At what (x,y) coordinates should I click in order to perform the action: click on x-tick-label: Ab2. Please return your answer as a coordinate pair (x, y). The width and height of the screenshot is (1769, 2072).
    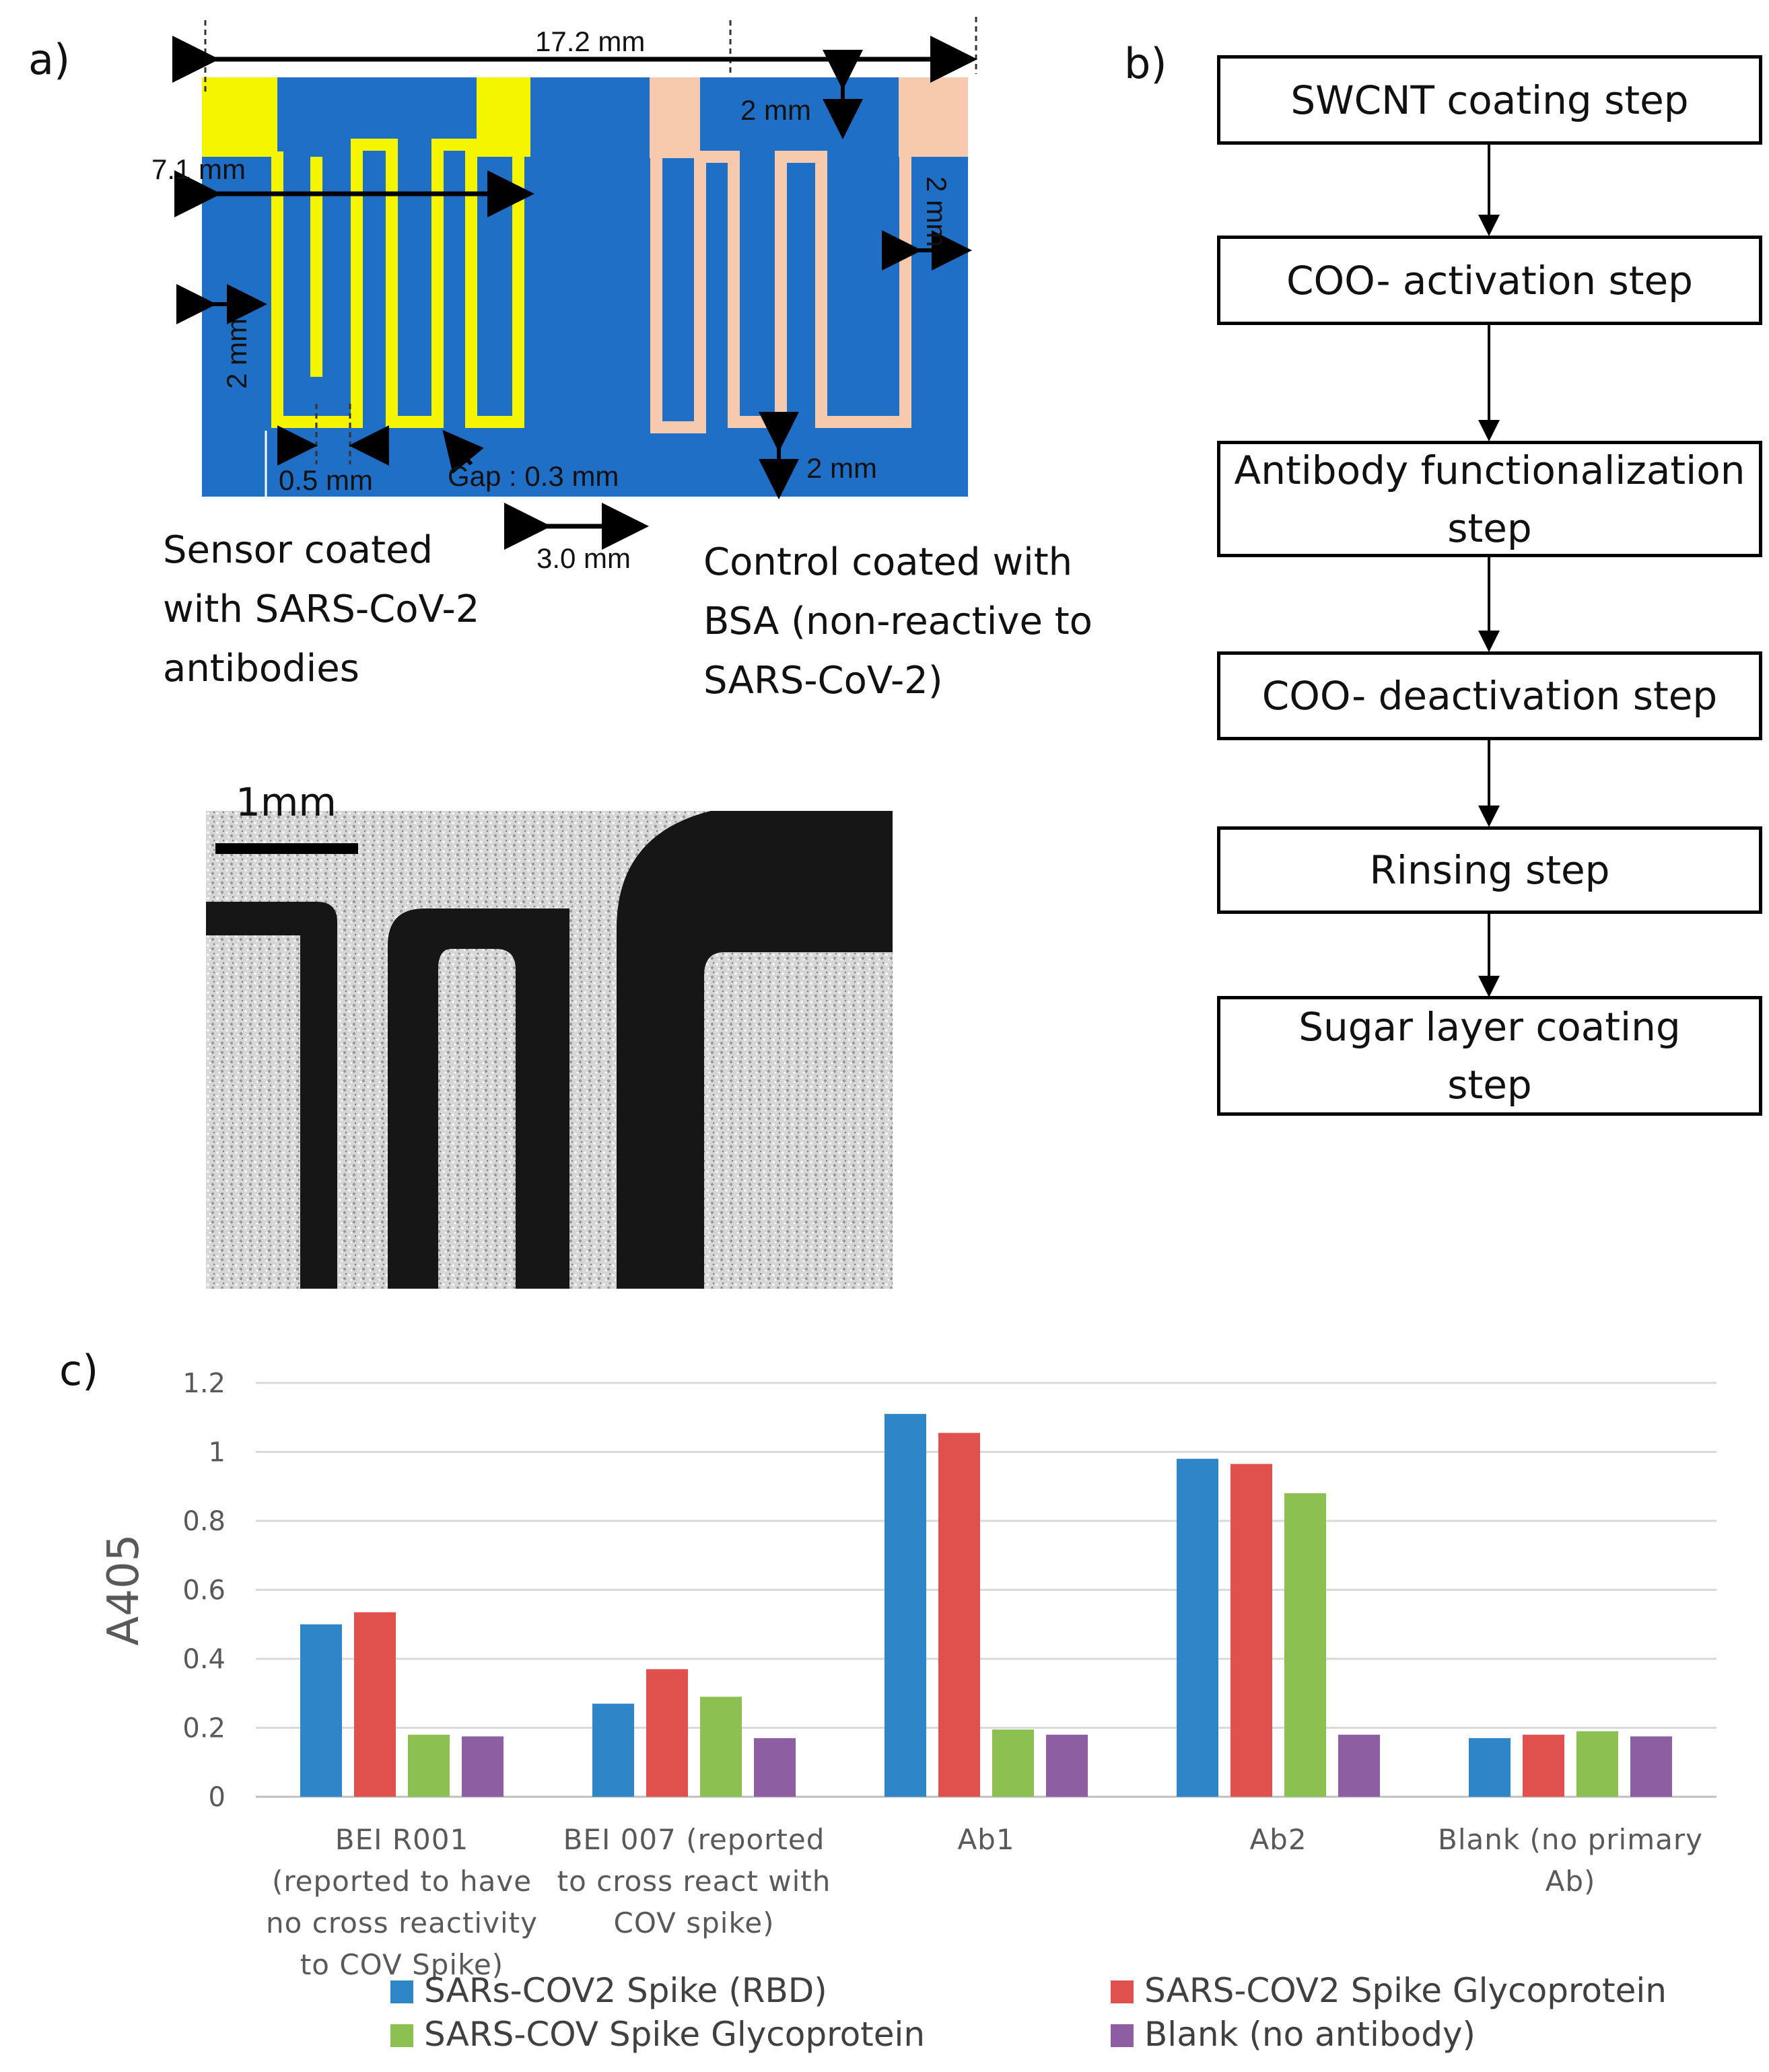
    Looking at the image, I should click on (1278, 1839).